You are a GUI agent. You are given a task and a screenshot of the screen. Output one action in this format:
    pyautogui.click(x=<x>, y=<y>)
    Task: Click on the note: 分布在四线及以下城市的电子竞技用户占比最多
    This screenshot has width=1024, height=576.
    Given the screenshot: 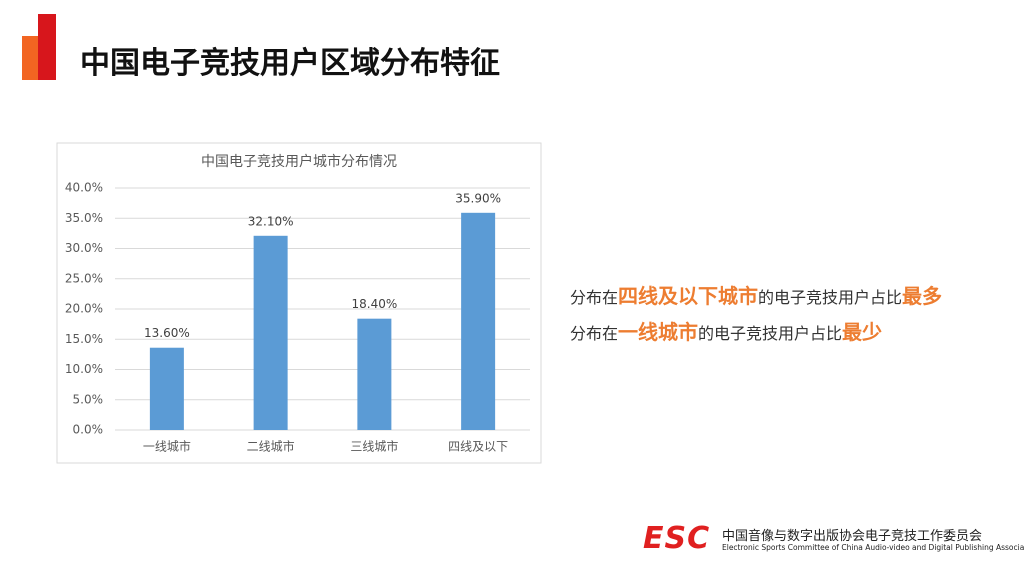 What is the action you would take?
    pyautogui.click(x=756, y=294)
    